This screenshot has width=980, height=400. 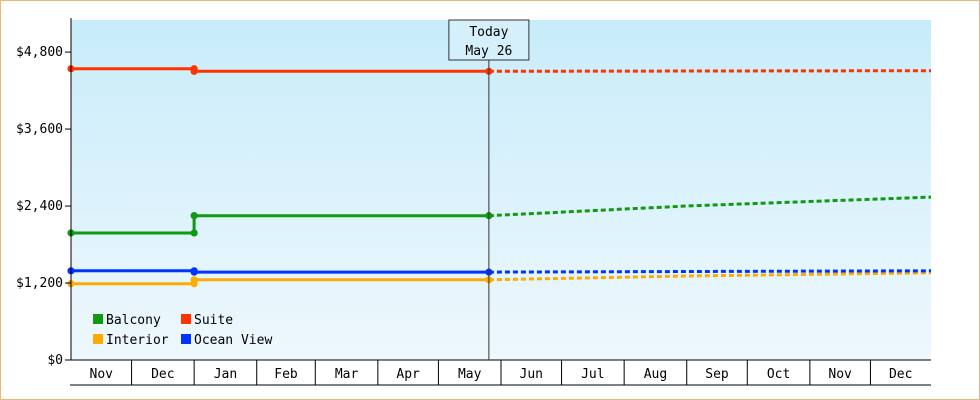 What do you see at coordinates (778, 374) in the screenshot?
I see `x-tick-label: Oct` at bounding box center [778, 374].